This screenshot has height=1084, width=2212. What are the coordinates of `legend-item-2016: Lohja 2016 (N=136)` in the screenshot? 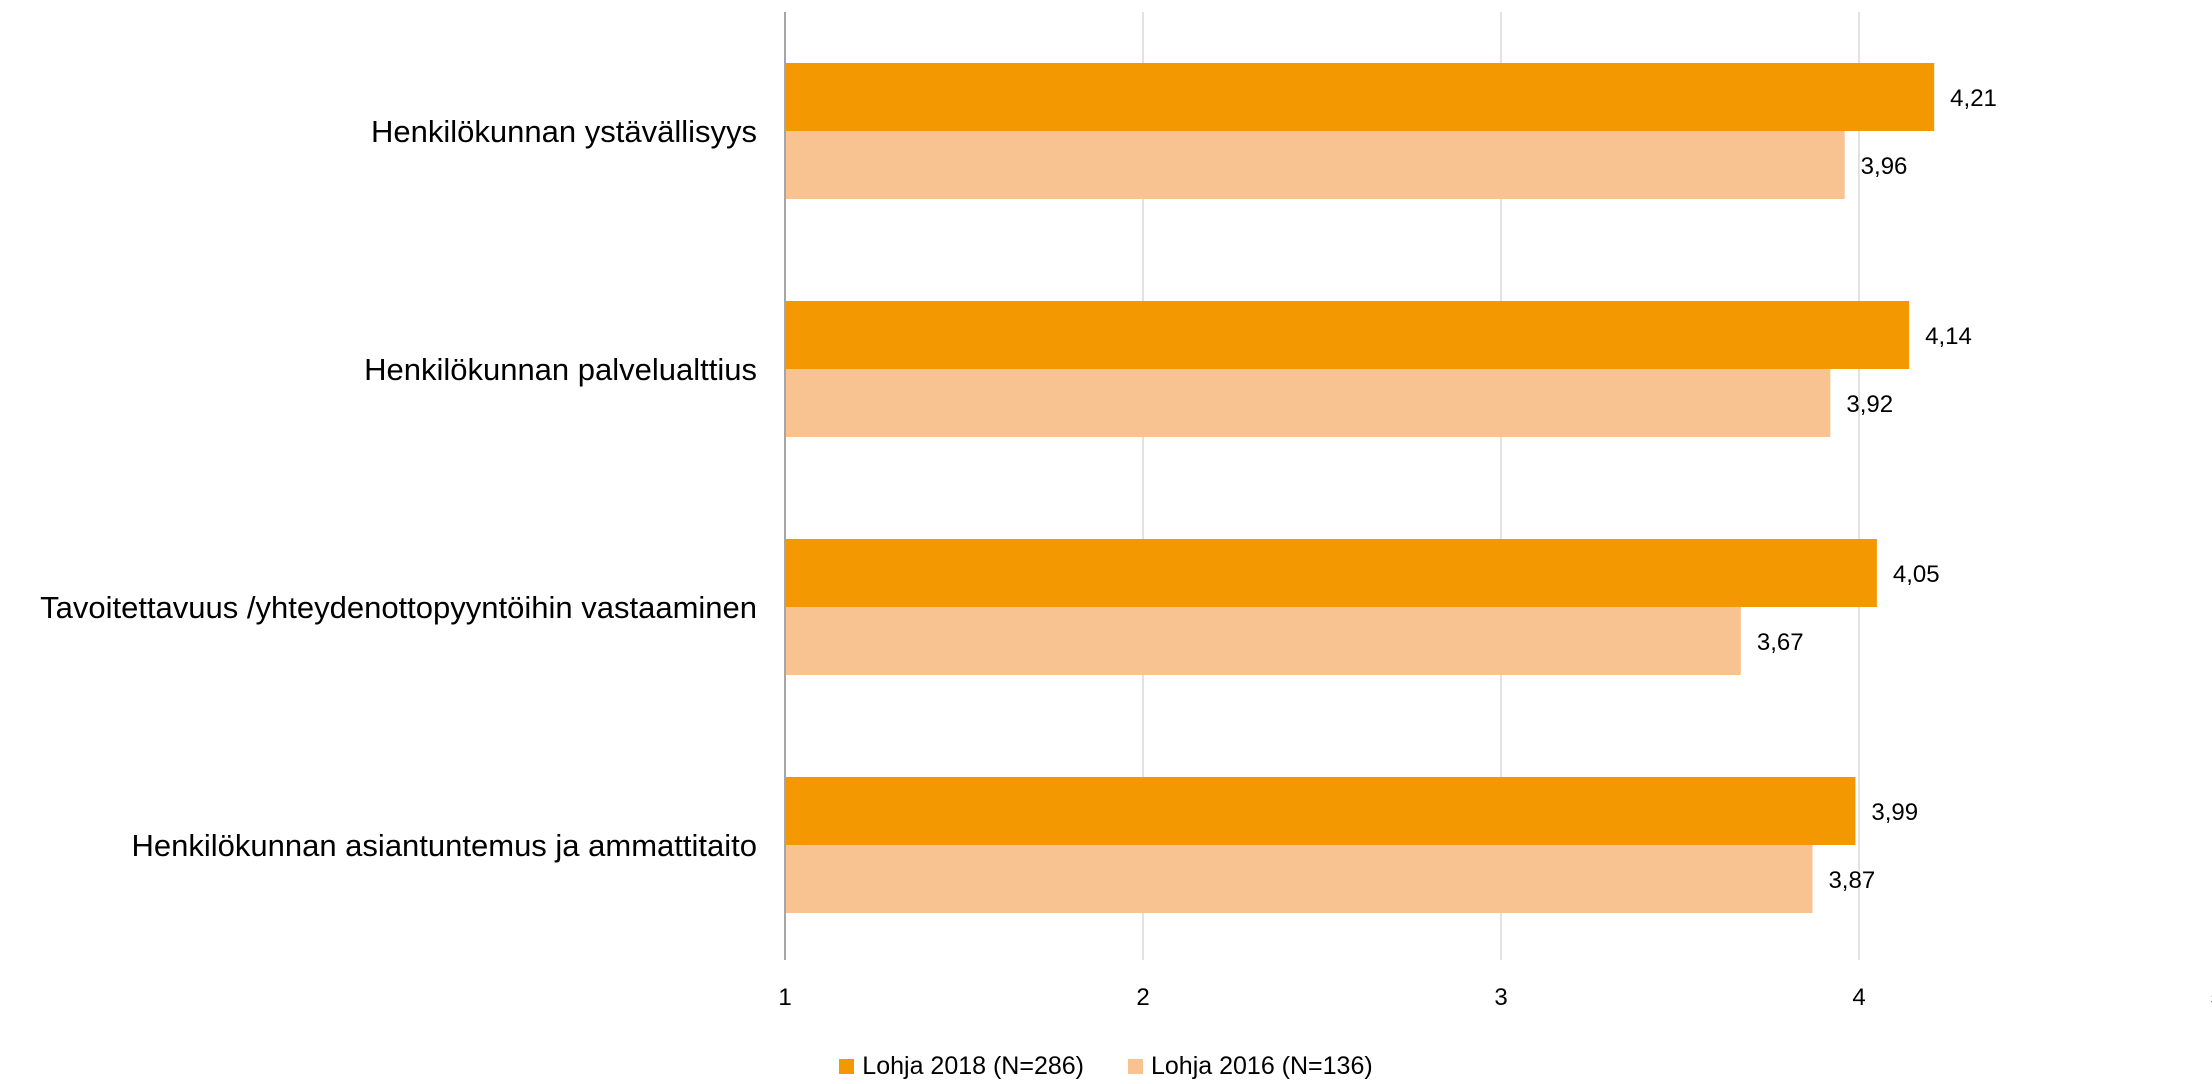 It's located at (1250, 1066).